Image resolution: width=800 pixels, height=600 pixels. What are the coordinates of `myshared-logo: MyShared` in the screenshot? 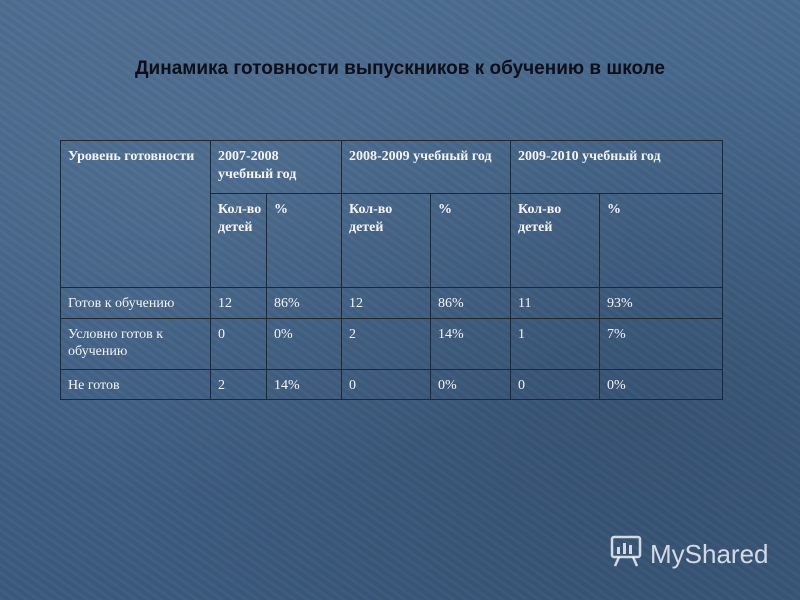 It's located at (688, 553).